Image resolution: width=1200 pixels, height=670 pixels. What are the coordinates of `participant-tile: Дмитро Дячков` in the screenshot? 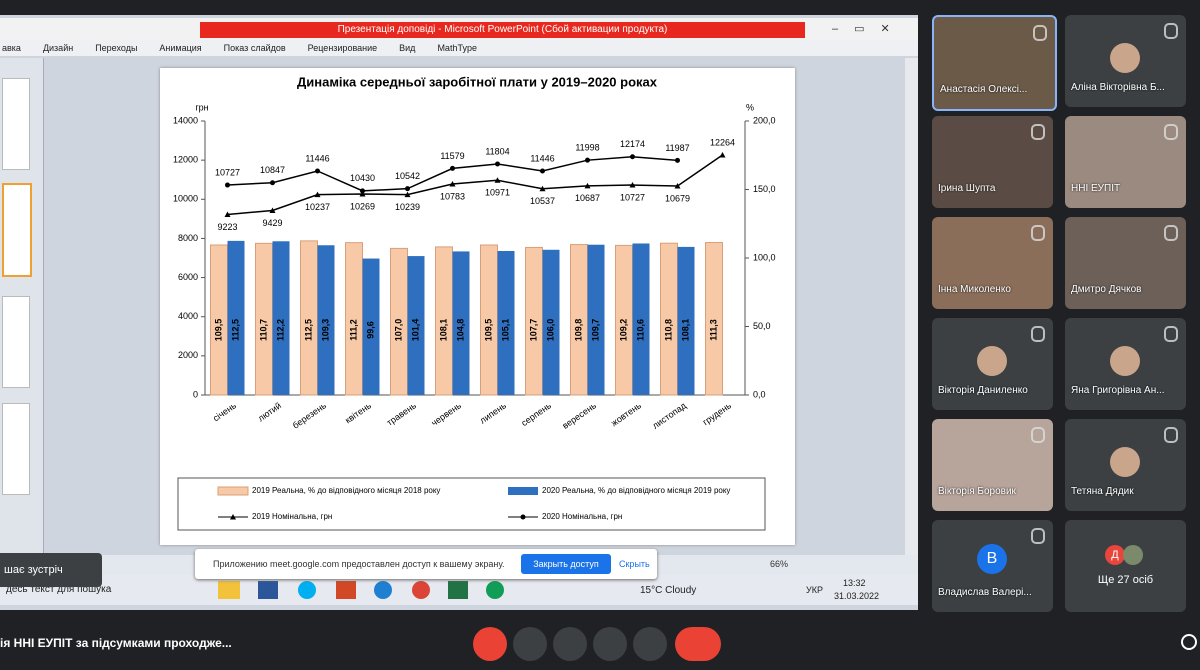 It's located at (1125, 263).